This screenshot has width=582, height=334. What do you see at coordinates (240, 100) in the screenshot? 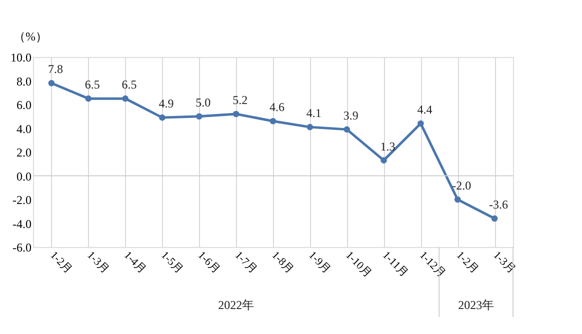
I see `text: 5.2` at bounding box center [240, 100].